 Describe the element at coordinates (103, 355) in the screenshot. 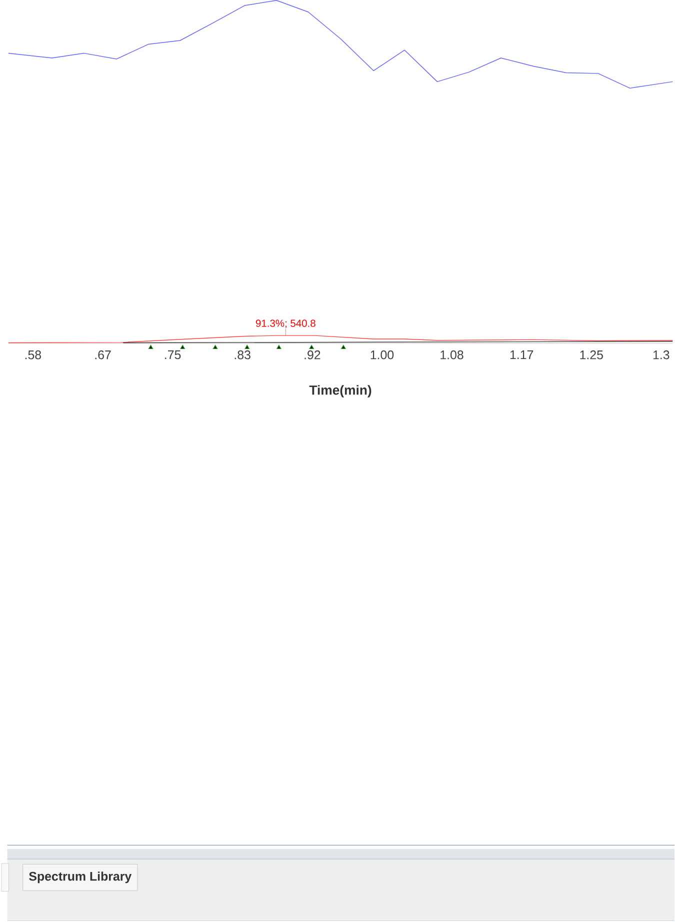

I see `x-tick-label: .67` at that location.